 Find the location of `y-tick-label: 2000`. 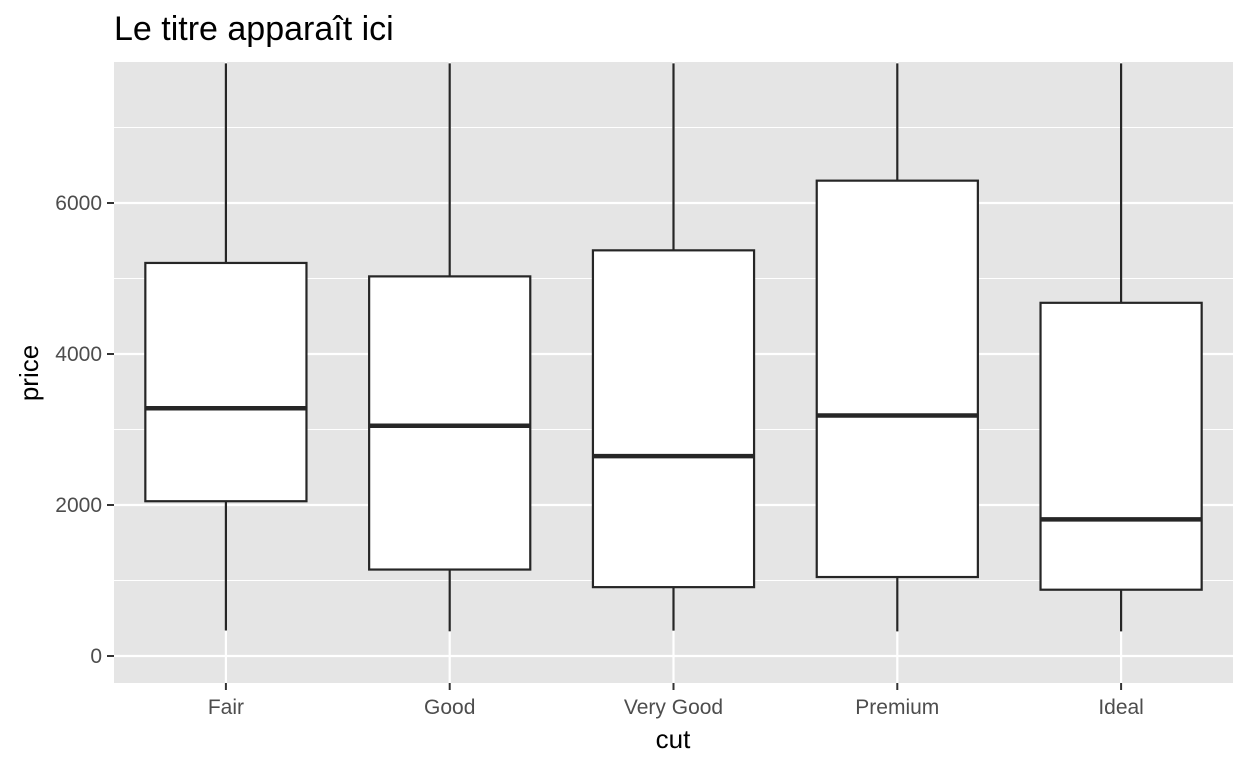

y-tick-label: 2000 is located at coordinates (78, 505).